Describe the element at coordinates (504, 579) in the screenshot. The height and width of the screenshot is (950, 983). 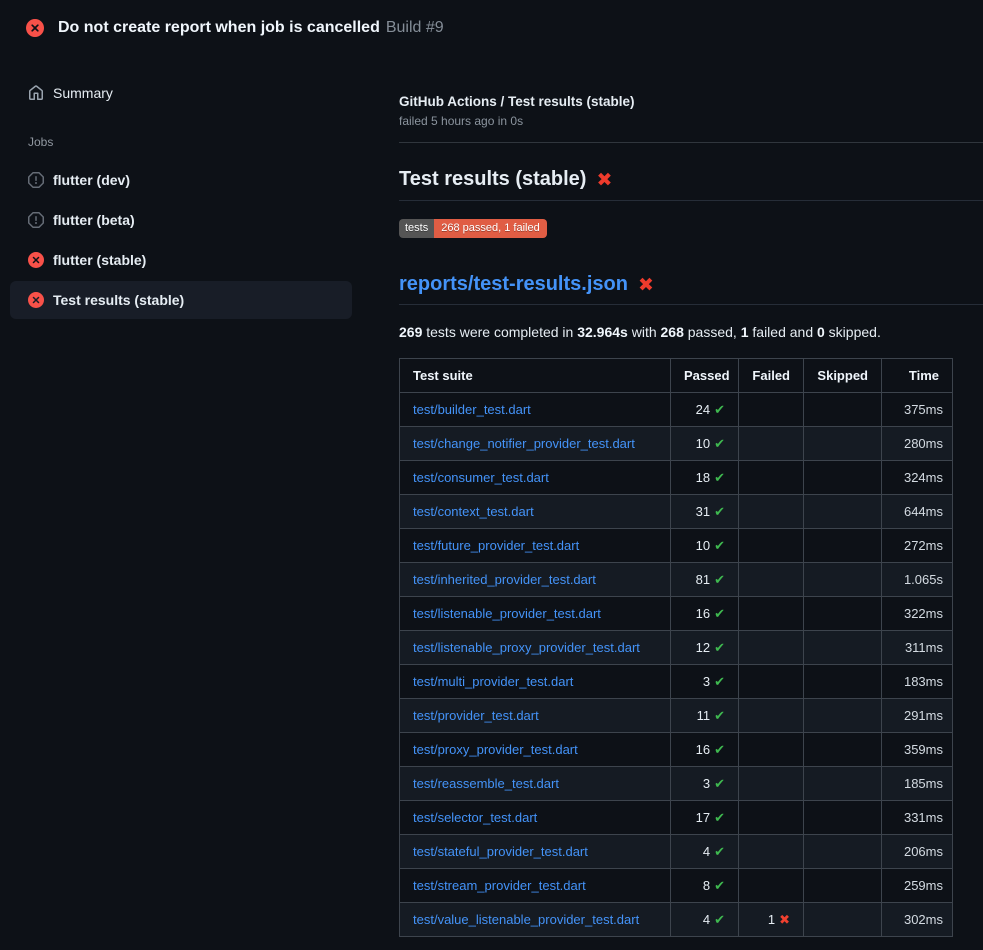
I see `test-suite-link: test/inherited_provider_test.dart` at that location.